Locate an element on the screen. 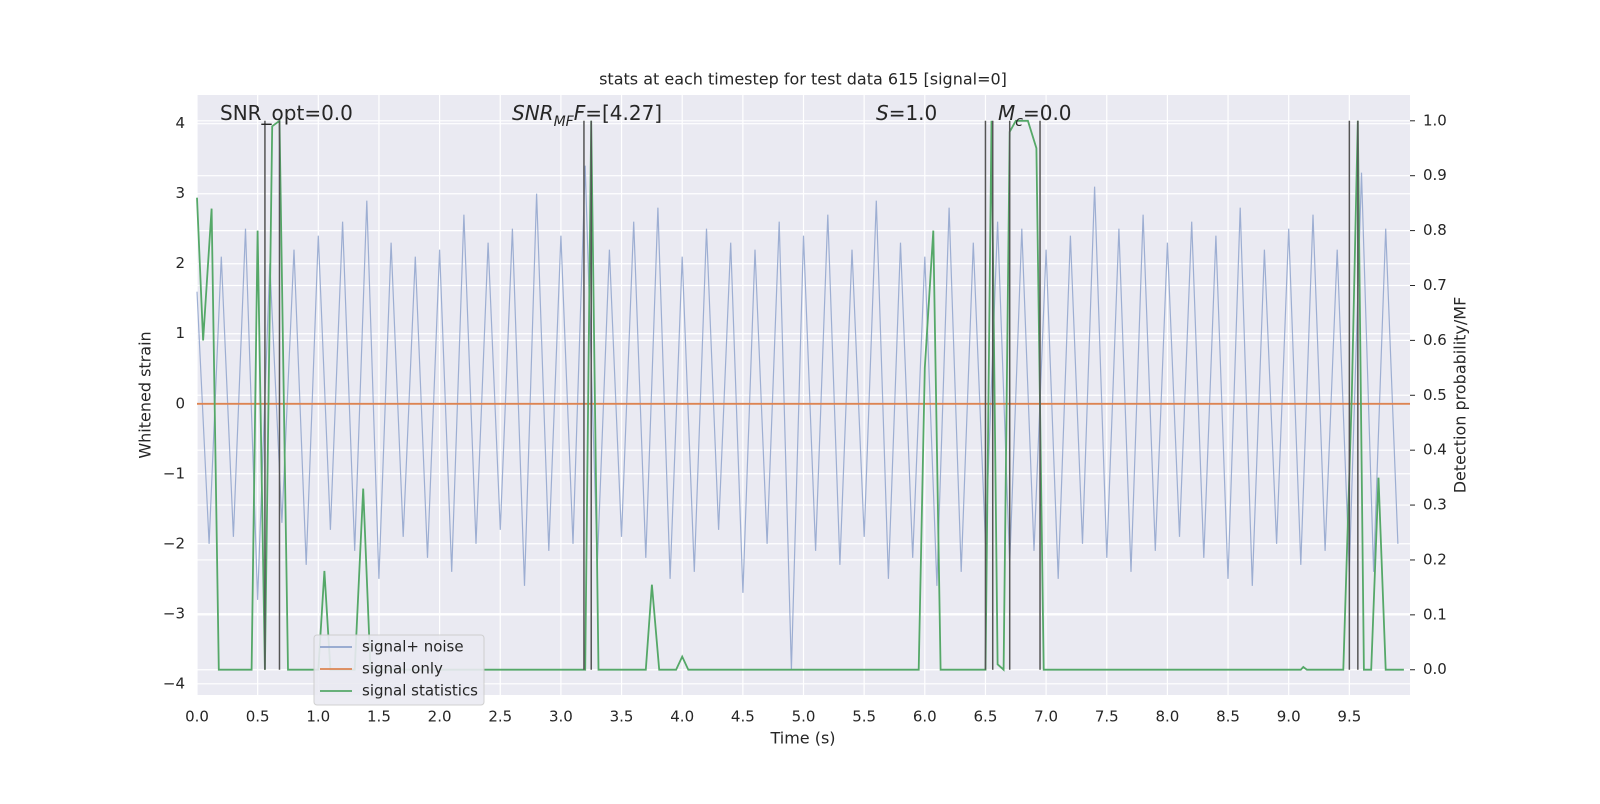 The width and height of the screenshot is (1600, 804). annotation-part: =[4.27] is located at coordinates (623, 113).